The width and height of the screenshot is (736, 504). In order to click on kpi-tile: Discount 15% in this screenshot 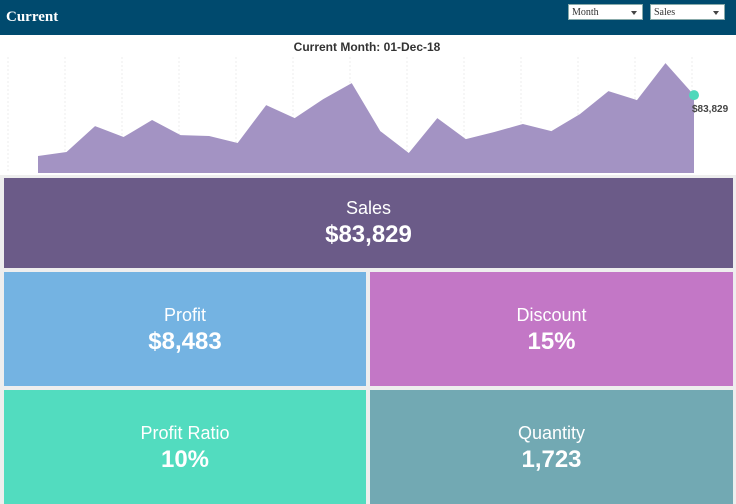, I will do `click(551, 329)`.